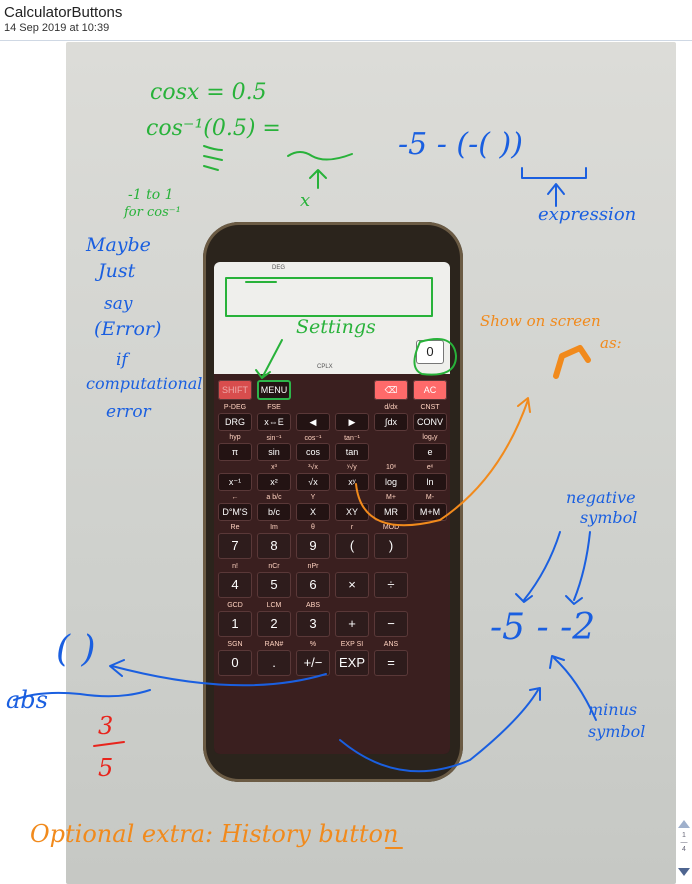 The height and width of the screenshot is (884, 692). What do you see at coordinates (235, 482) in the screenshot?
I see `calc-key: x⁻¹` at bounding box center [235, 482].